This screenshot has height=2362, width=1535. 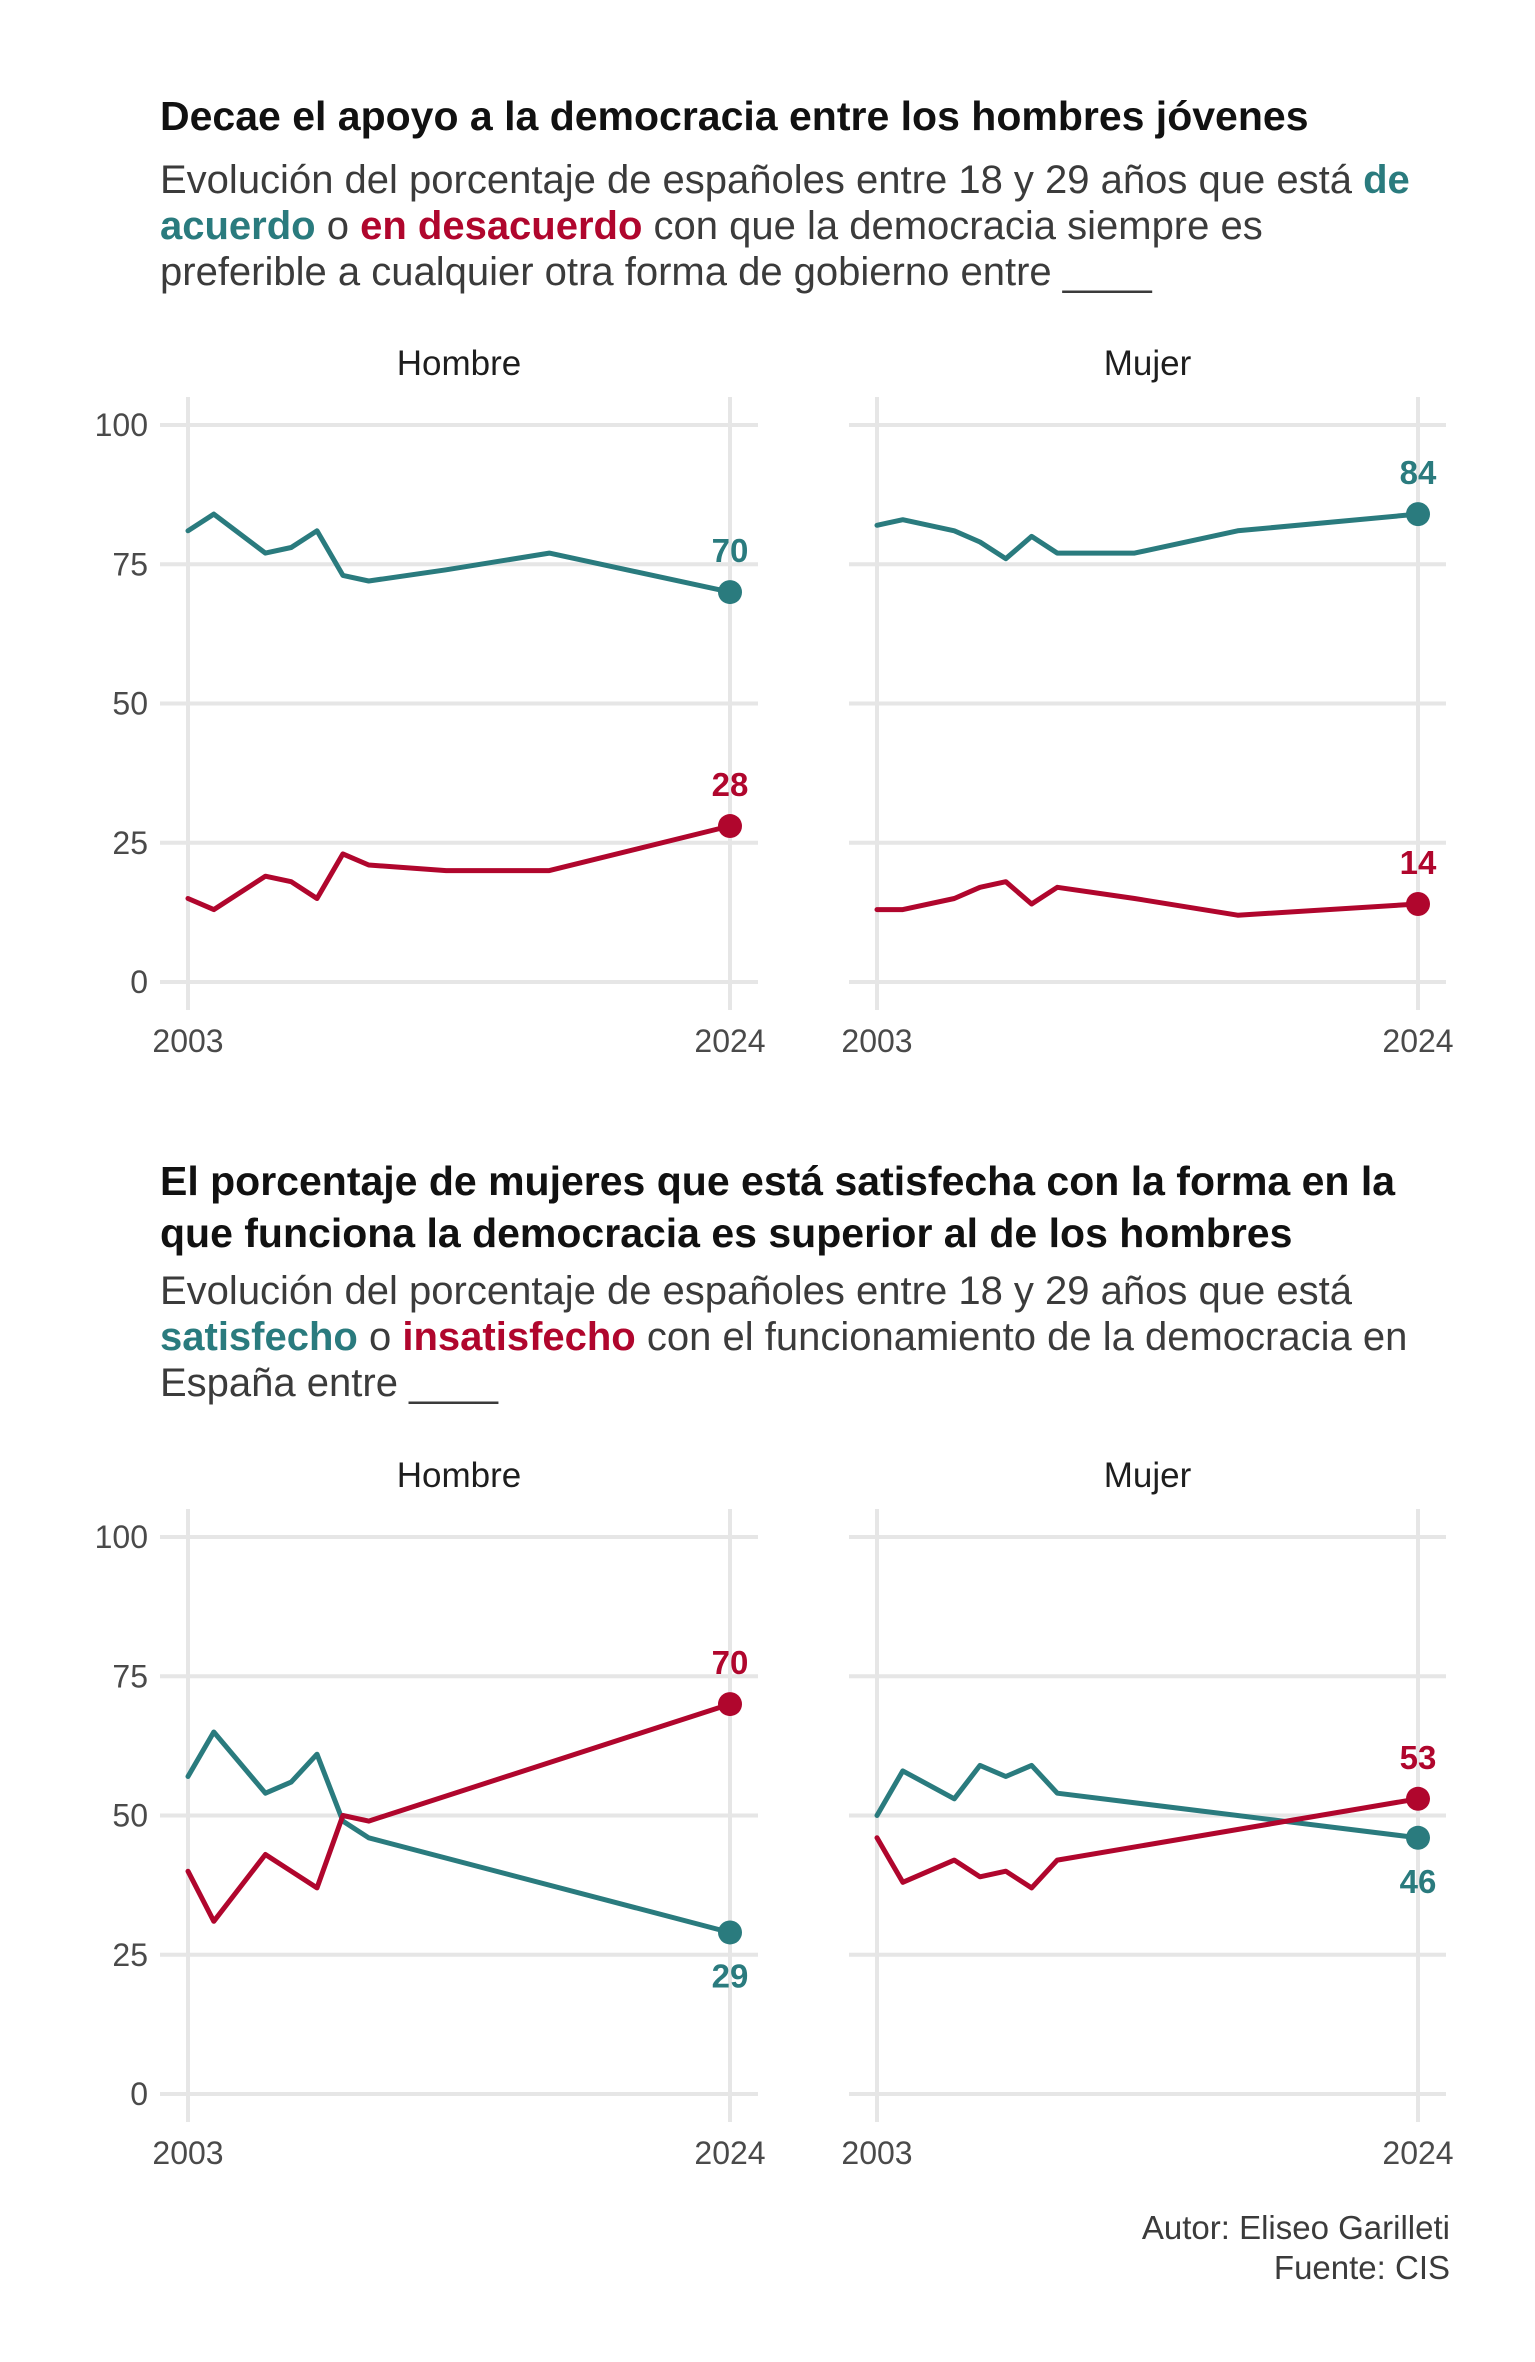 I want to click on source-credit: Fuente: CIS, so click(x=1361, y=2267).